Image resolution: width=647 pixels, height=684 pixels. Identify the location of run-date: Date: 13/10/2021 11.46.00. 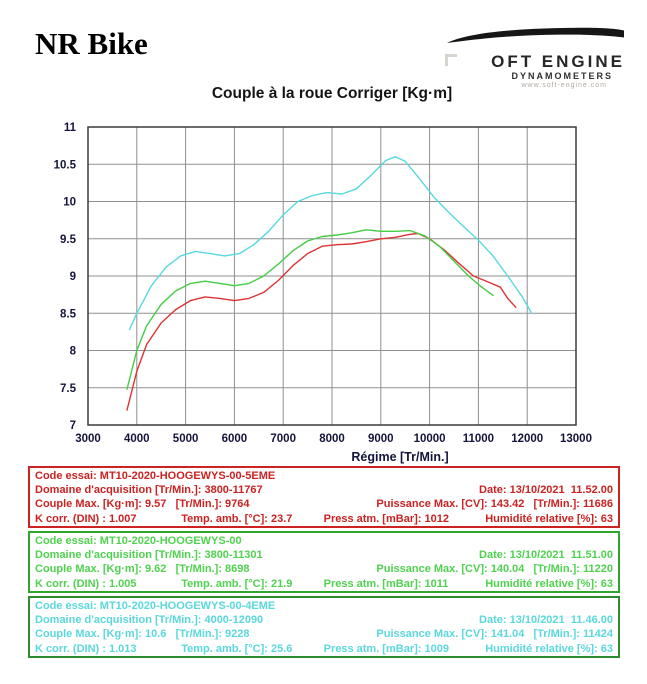
(546, 620).